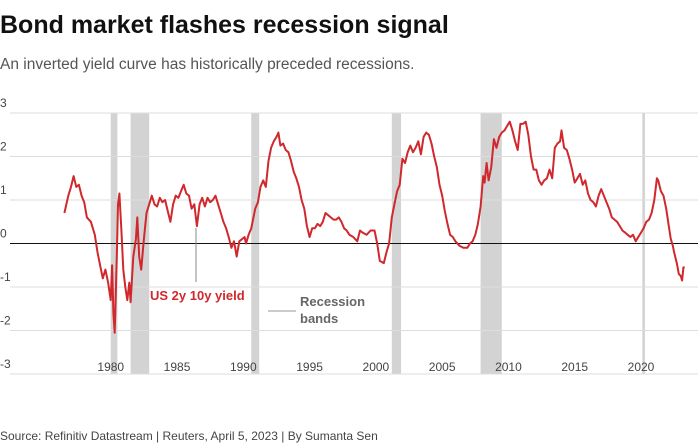 This screenshot has width=700, height=445. What do you see at coordinates (3, 147) in the screenshot?
I see `y-tick-label: 2` at bounding box center [3, 147].